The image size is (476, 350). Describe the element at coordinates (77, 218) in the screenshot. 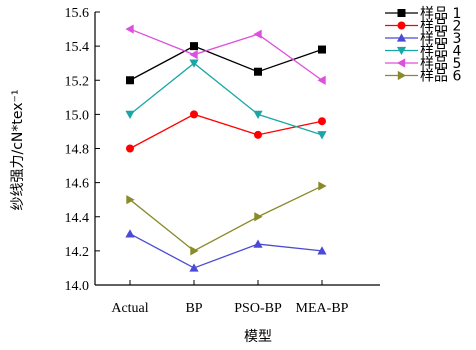

I see `y-tick-label: 14.4` at that location.